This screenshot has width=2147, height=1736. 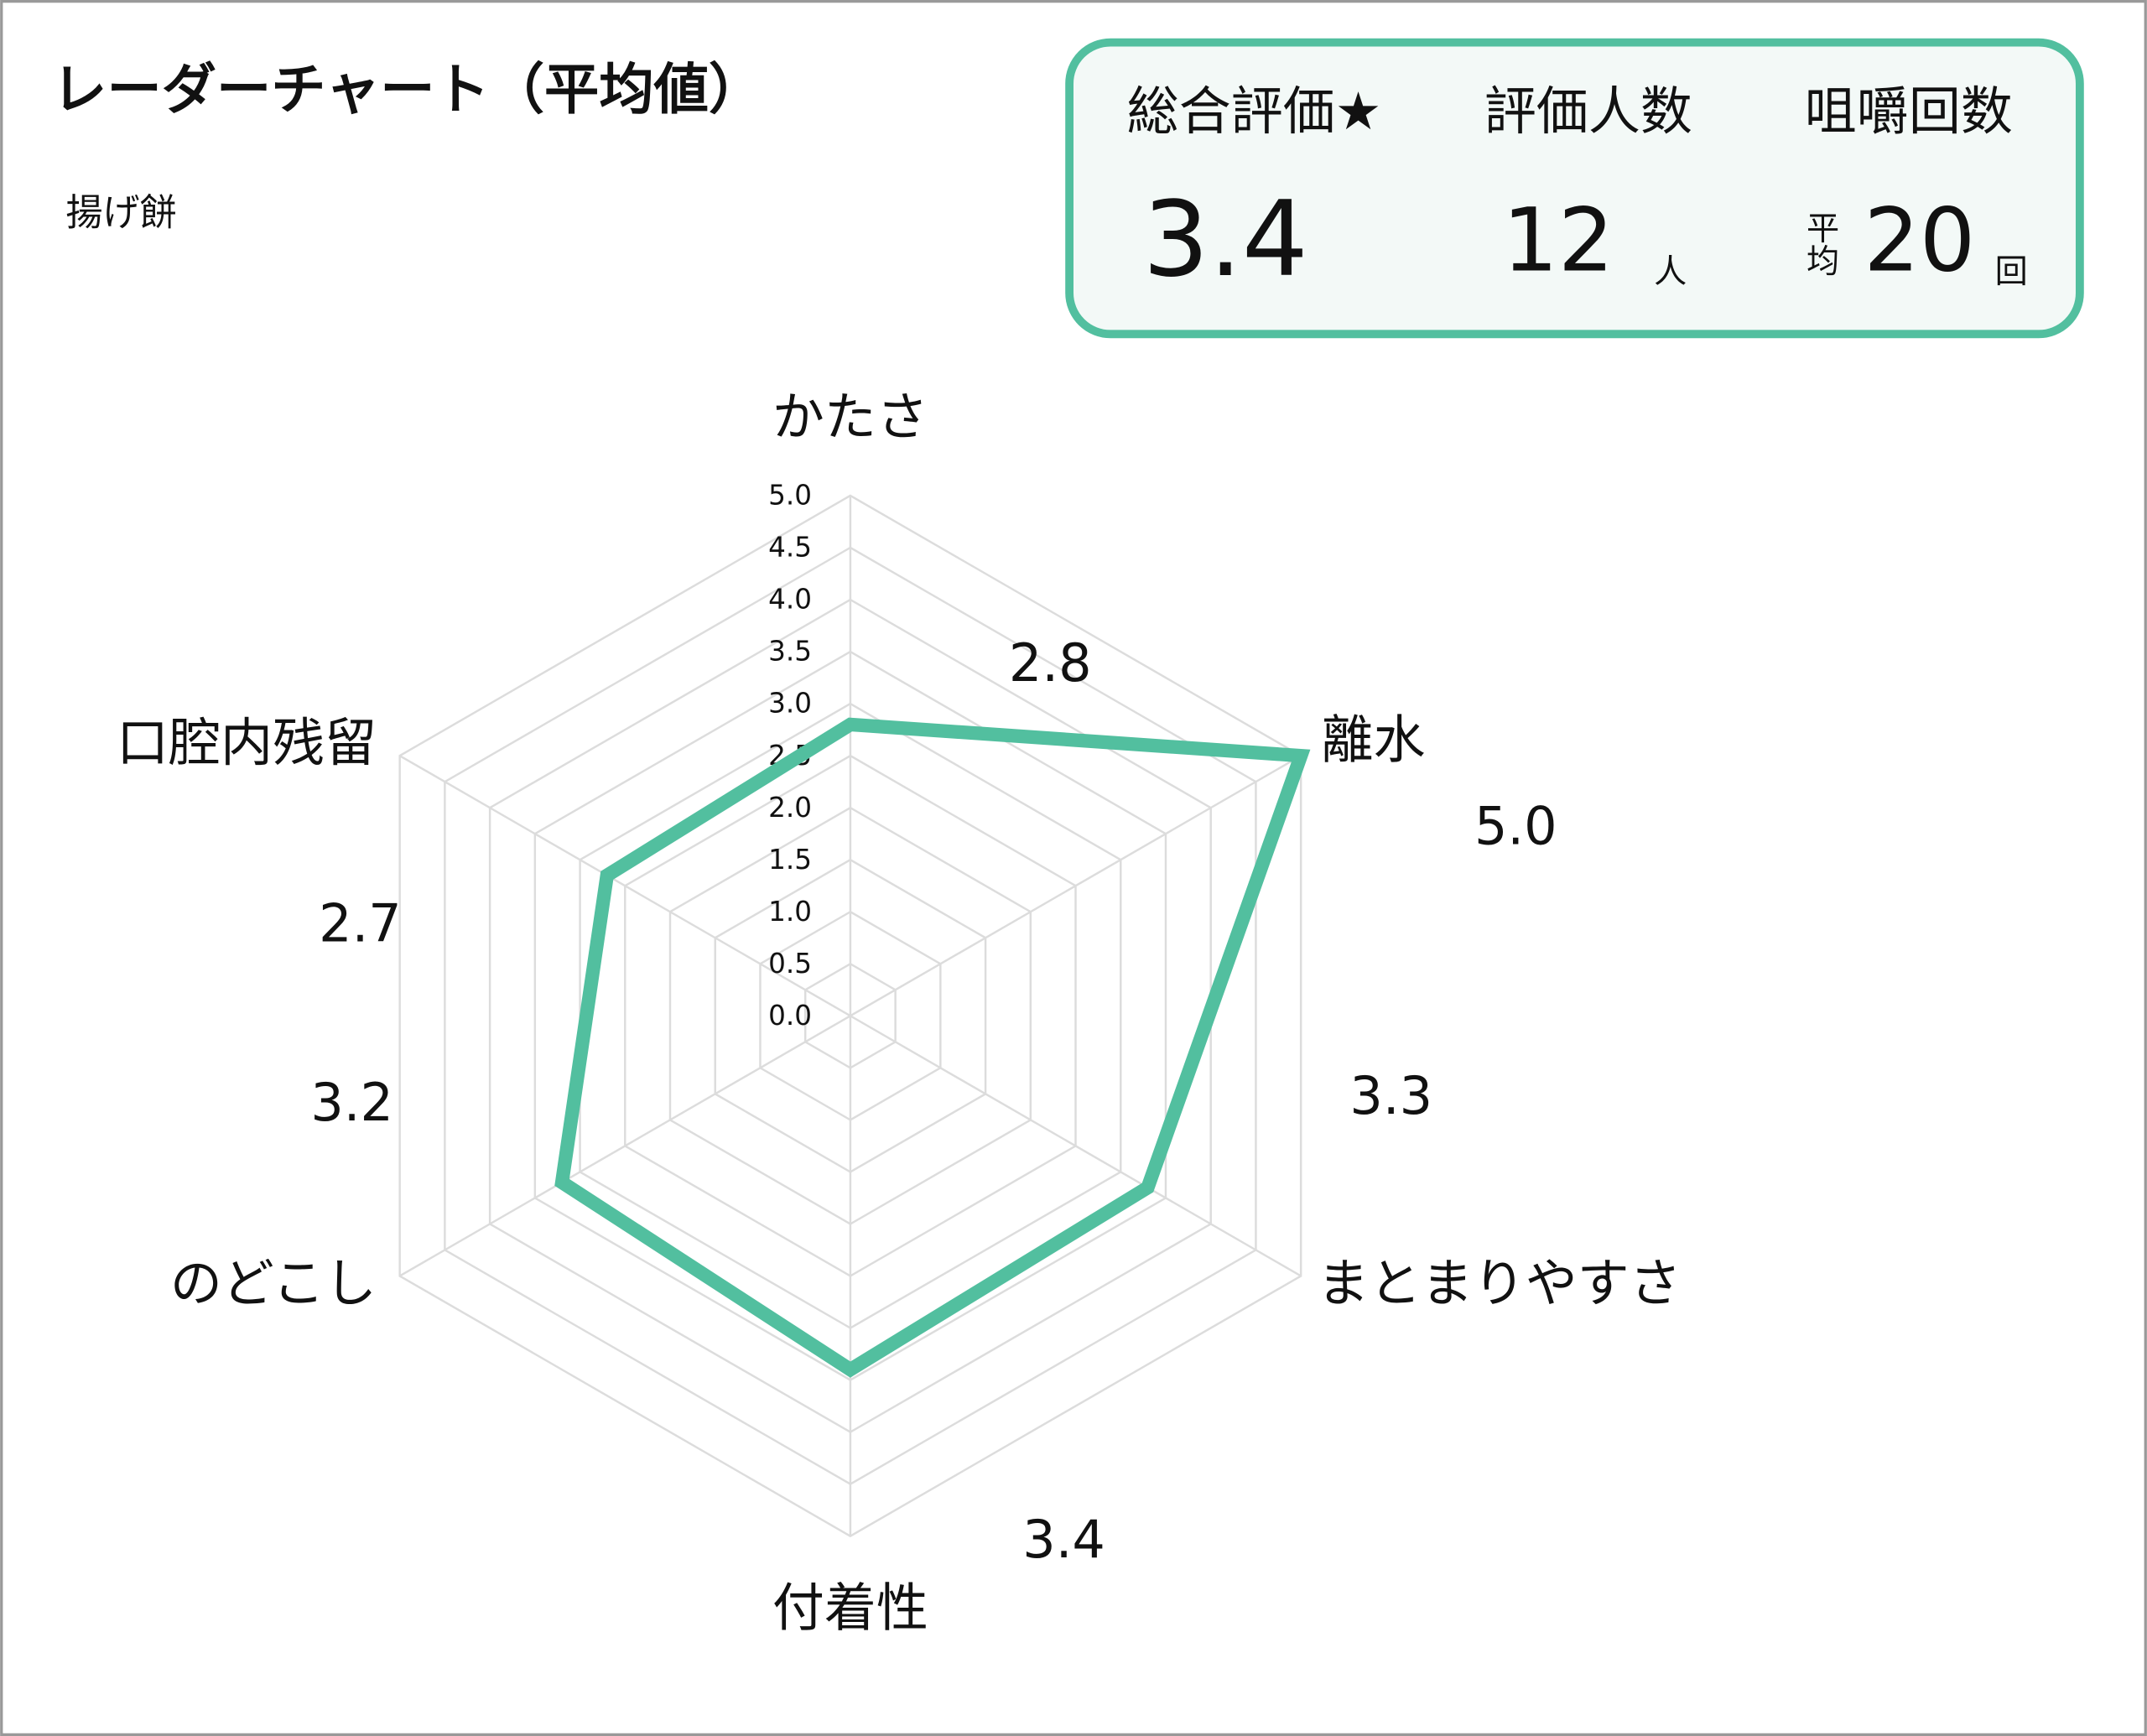 I want to click on tick-label: 2.0, so click(x=790, y=808).